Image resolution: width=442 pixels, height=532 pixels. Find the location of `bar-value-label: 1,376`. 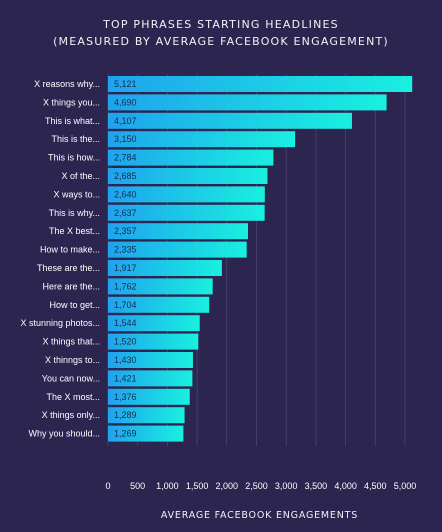

bar-value-label: 1,376 is located at coordinates (125, 397).